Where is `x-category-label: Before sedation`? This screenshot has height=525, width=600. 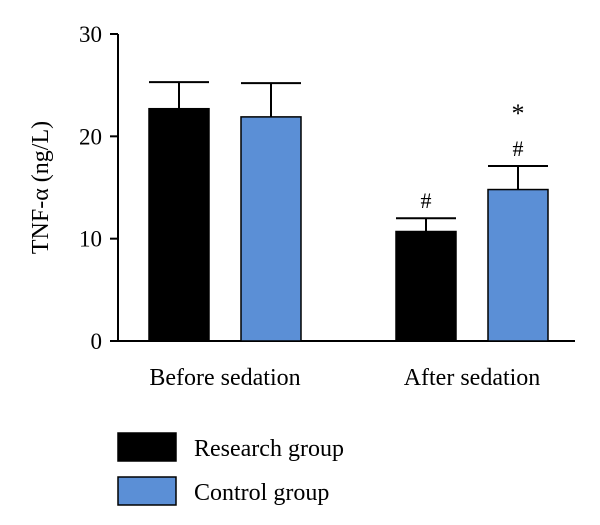 x-category-label: Before sedation is located at coordinates (224, 378).